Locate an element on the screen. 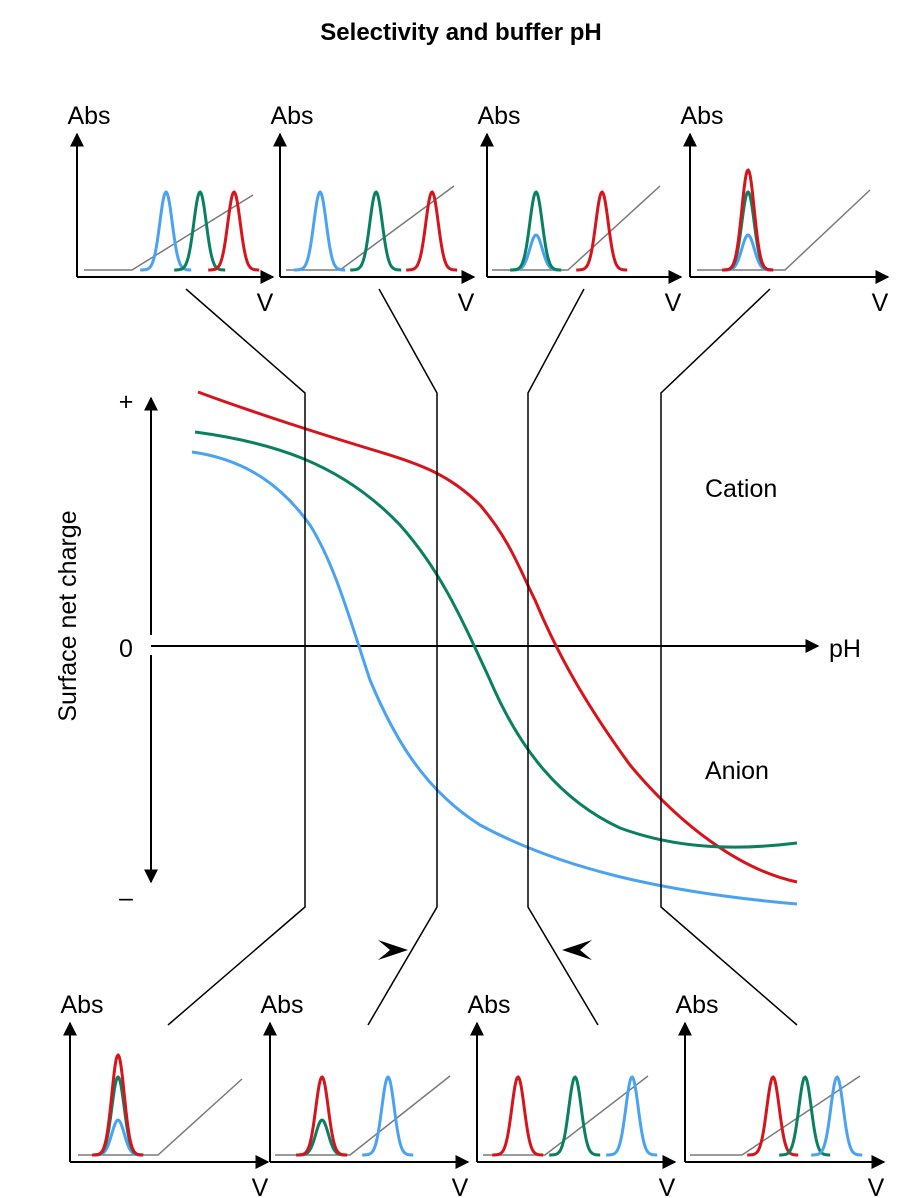  left-pointing-arrowhead is located at coordinates (577, 950).